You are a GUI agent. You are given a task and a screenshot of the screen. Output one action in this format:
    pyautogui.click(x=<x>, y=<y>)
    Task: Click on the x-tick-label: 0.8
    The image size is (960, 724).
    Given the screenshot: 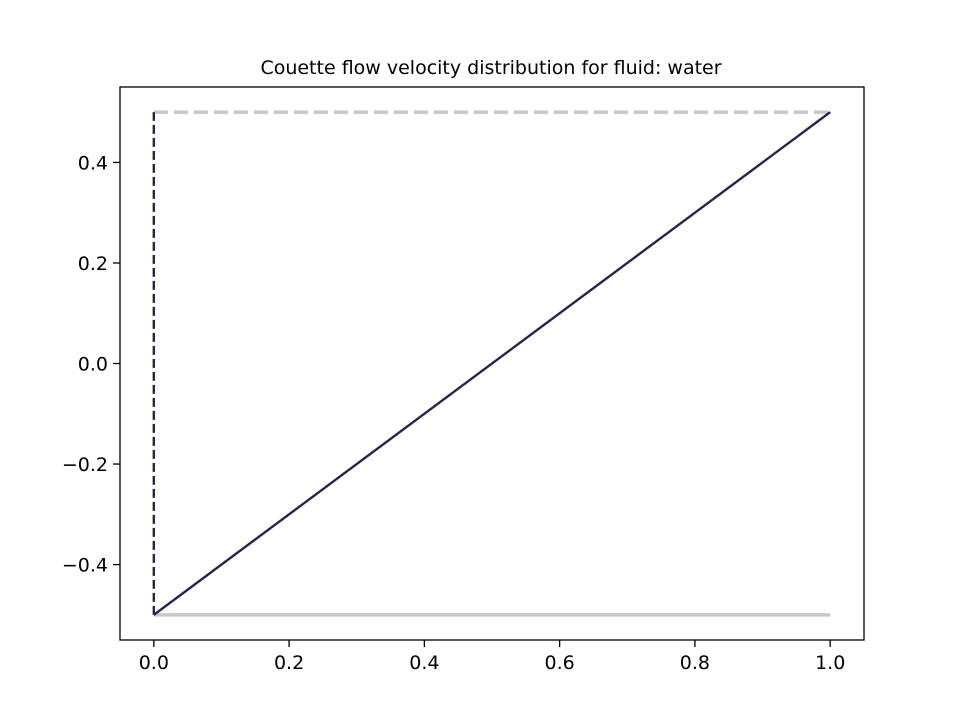 What is the action you would take?
    pyautogui.click(x=695, y=663)
    